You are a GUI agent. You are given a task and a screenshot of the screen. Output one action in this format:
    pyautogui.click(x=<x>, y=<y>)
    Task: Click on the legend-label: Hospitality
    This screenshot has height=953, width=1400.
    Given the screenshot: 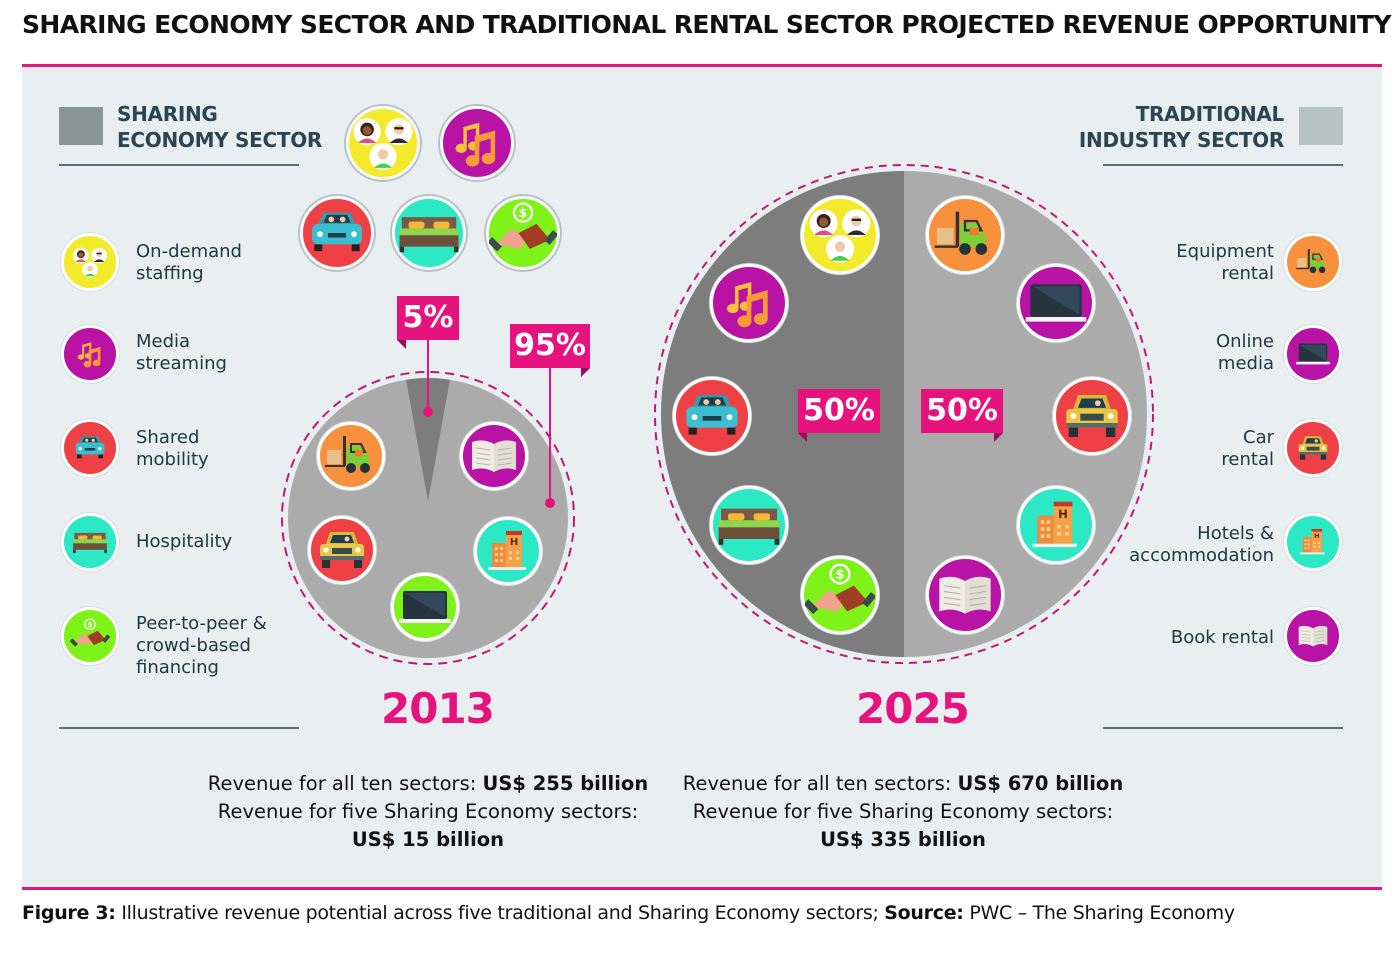 What is the action you would take?
    pyautogui.click(x=184, y=542)
    